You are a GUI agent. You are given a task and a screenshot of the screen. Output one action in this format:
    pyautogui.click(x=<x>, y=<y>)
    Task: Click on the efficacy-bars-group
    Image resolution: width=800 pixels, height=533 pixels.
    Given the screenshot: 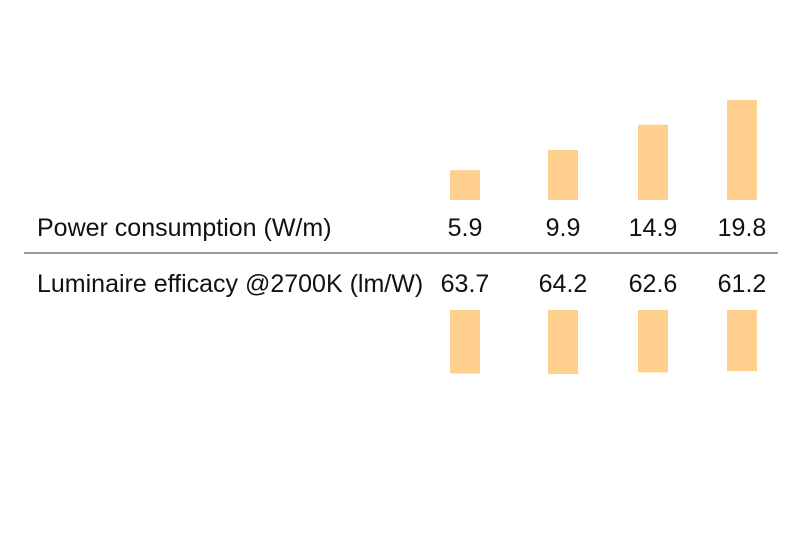 What is the action you would take?
    pyautogui.click(x=603, y=342)
    